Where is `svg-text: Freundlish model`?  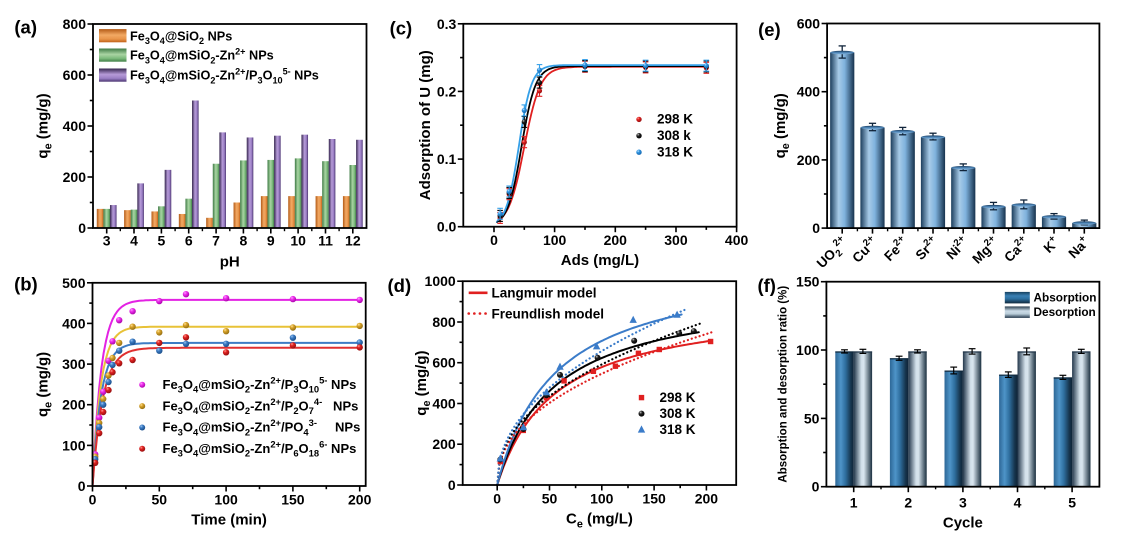
svg-text: Freundlish model is located at coordinates (548, 314).